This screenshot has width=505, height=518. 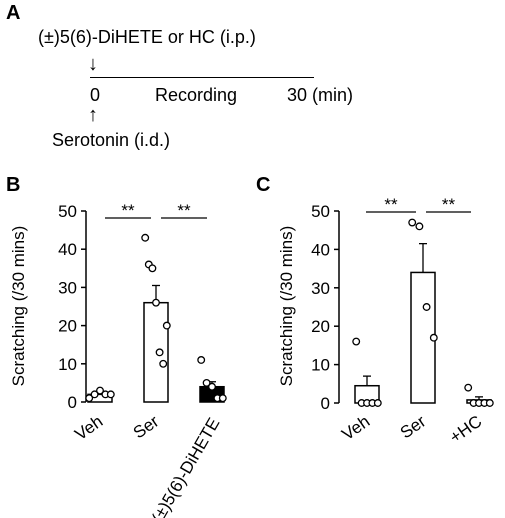 I want to click on chart-b-category-label: Ser, so click(x=146, y=427).